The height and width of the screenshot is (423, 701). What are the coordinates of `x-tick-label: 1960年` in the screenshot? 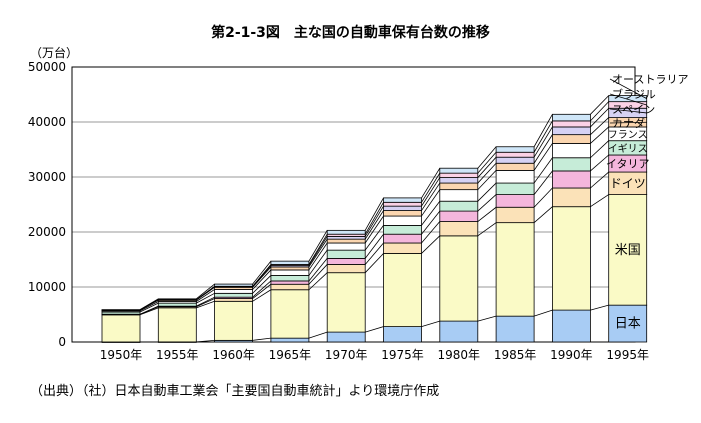 It's located at (233, 355).